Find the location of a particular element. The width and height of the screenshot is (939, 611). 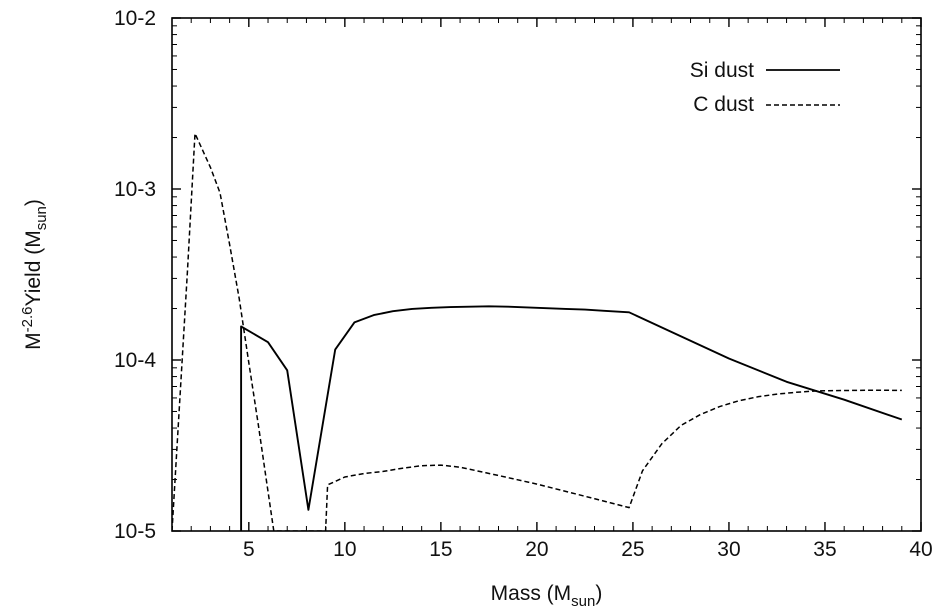

y-axis-title-mid: Yield (M is located at coordinates (33, 268).